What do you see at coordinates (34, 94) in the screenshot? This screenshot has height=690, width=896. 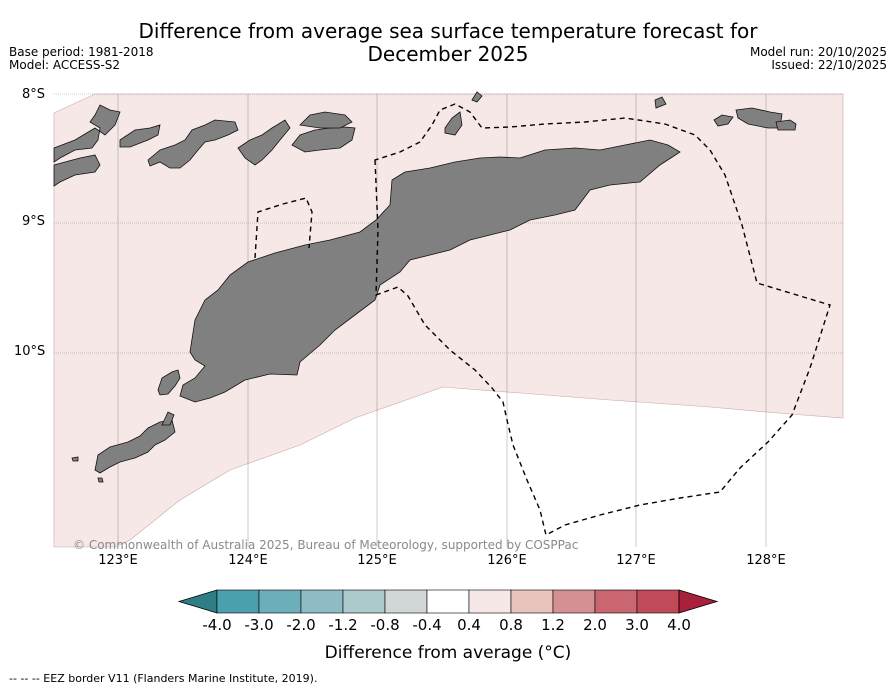 I see `lat-label-8s: 8°S` at bounding box center [34, 94].